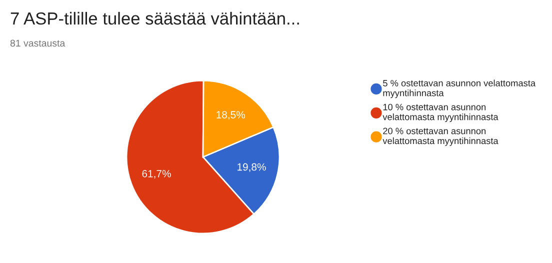 Image resolution: width=552 pixels, height=263 pixels. Describe the element at coordinates (252, 167) in the screenshot. I see `data-label: 19,8%` at that location.